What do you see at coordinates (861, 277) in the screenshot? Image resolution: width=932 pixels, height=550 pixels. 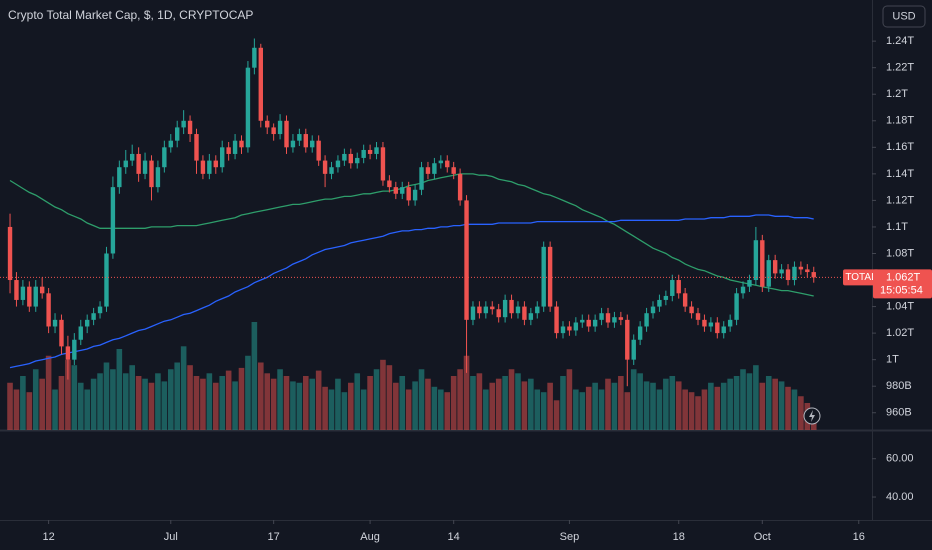 I see `symbol-tag` at bounding box center [861, 277].